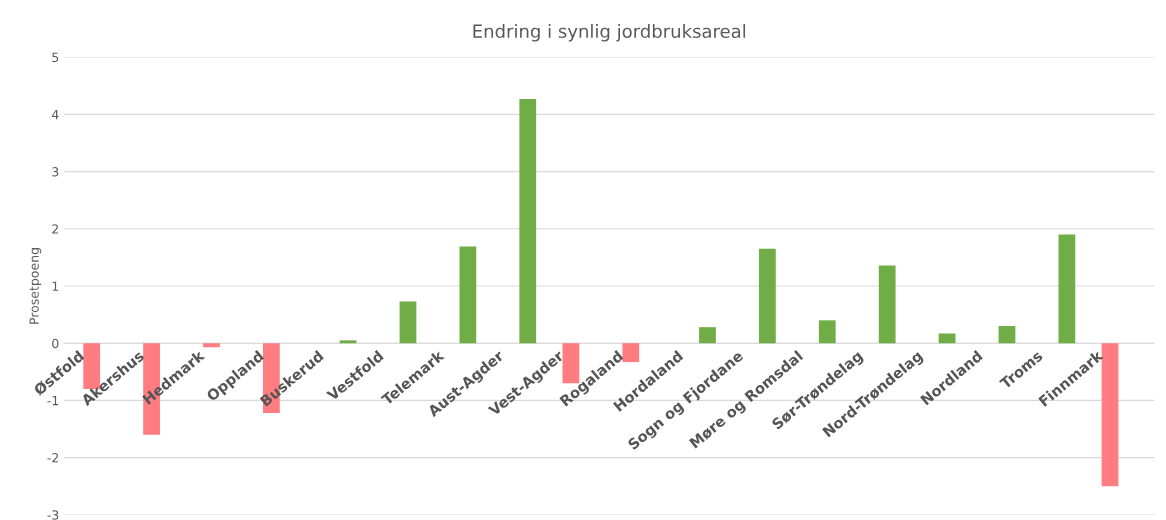 The width and height of the screenshot is (1166, 520). Describe the element at coordinates (609, 33) in the screenshot. I see `chart-title: Endring i synlig jordbruksareal` at that location.